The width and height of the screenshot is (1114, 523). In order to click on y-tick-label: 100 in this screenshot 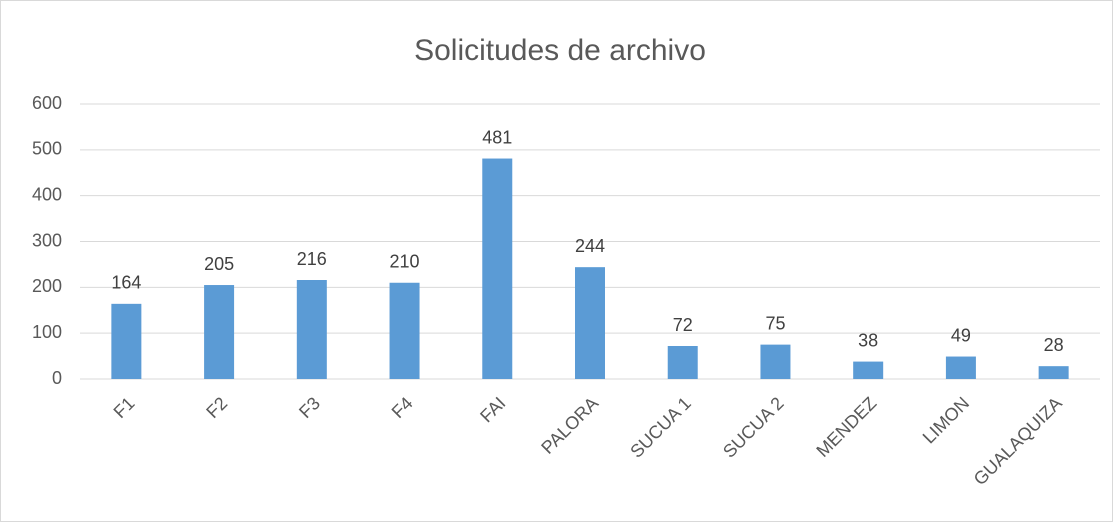, I will do `click(47, 332)`.